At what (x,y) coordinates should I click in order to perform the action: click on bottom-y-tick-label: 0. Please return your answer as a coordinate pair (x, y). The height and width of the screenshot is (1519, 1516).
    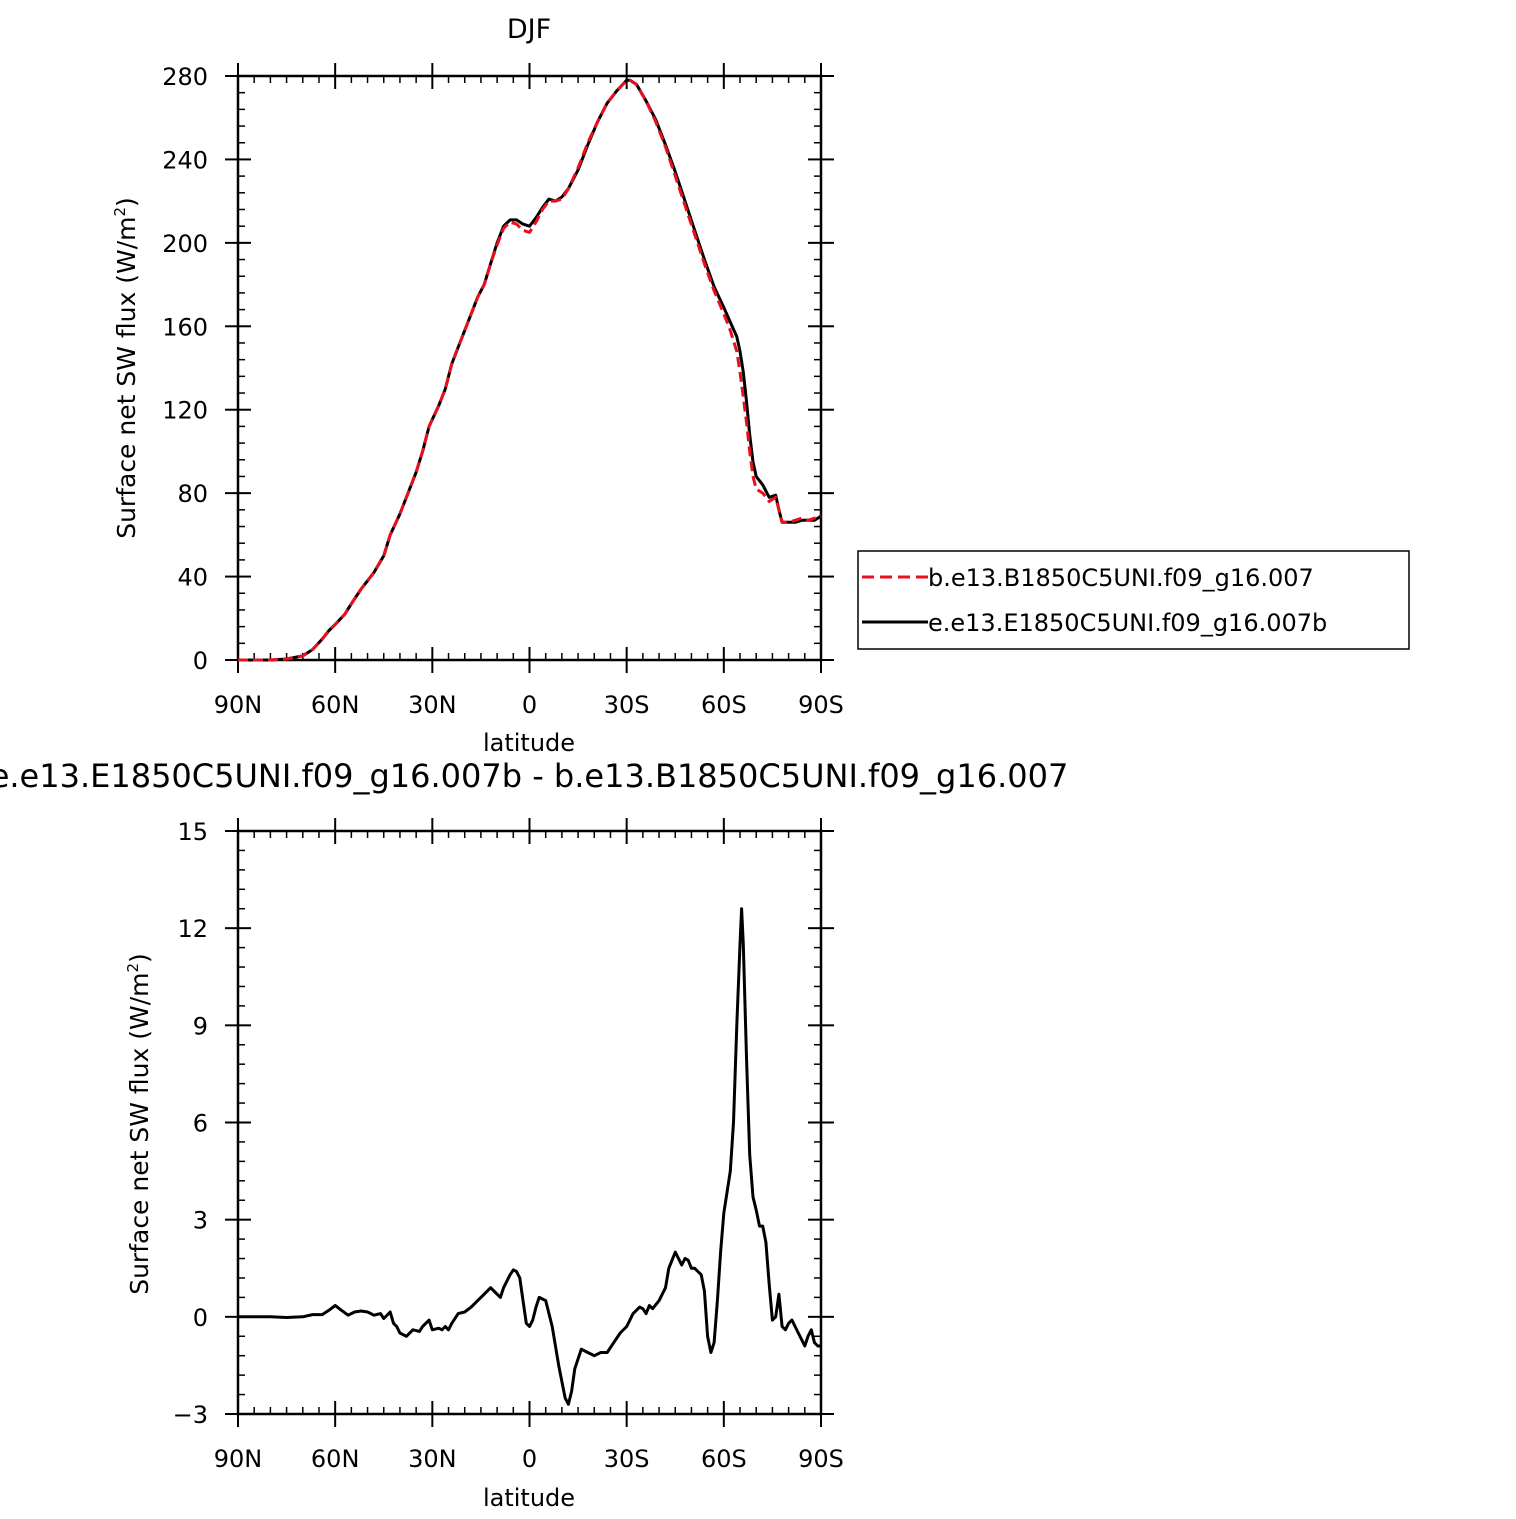
    Looking at the image, I should click on (200, 1318).